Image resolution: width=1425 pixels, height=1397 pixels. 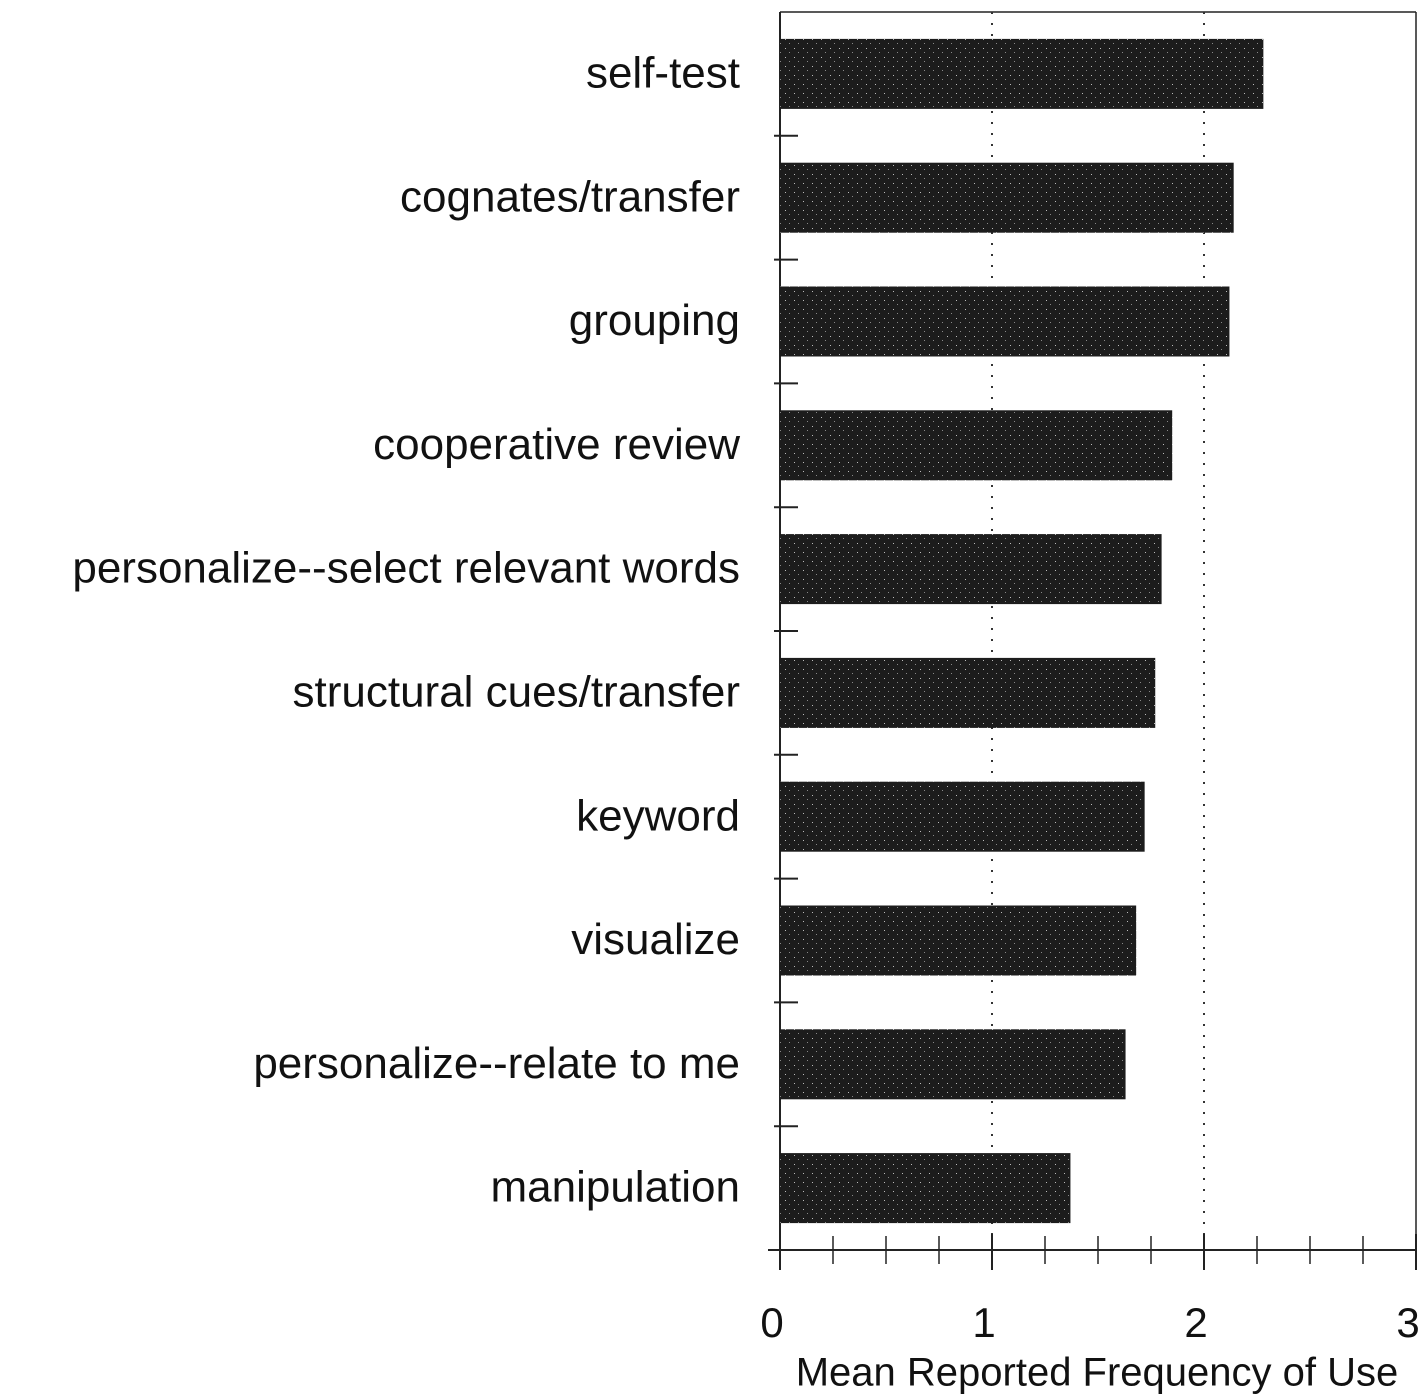 What do you see at coordinates (556, 444) in the screenshot?
I see `y-tick-label: cooperative review` at bounding box center [556, 444].